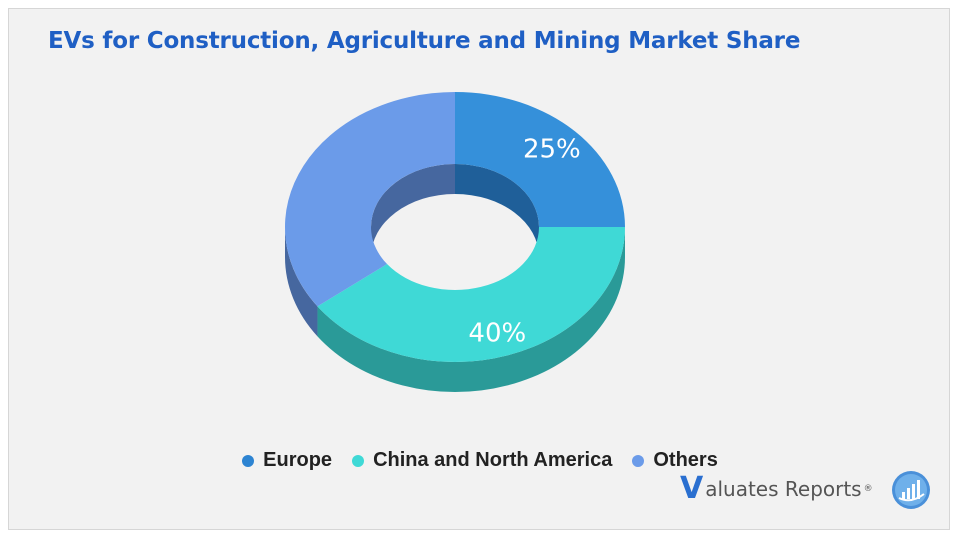 This screenshot has width=960, height=540. I want to click on donut-inner-walls, so click(455, 210).